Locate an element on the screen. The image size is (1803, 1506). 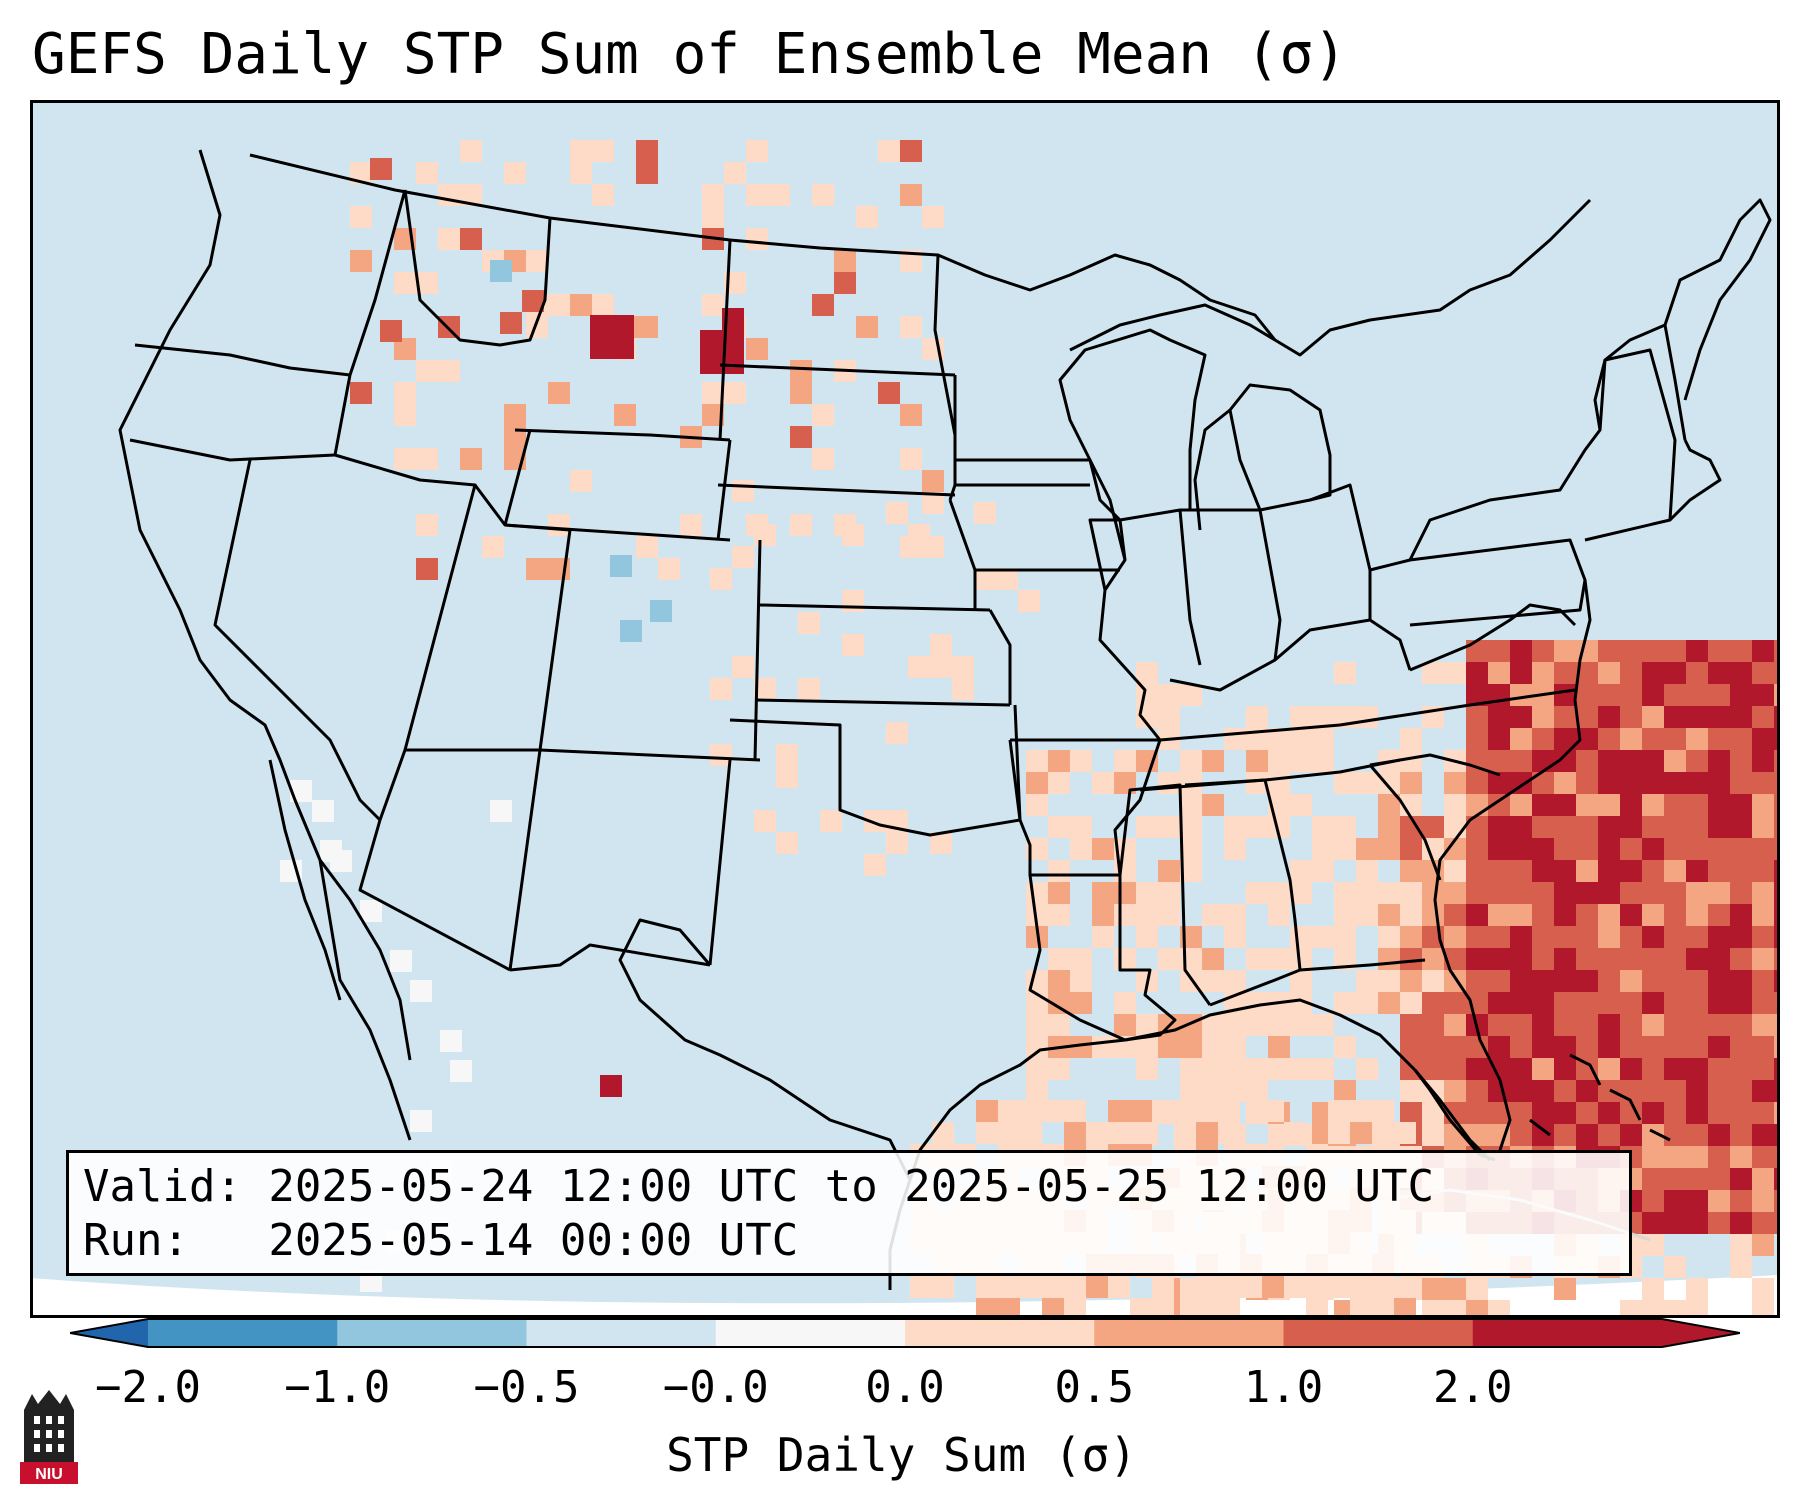
pa-border is located at coordinates (1478, 582).